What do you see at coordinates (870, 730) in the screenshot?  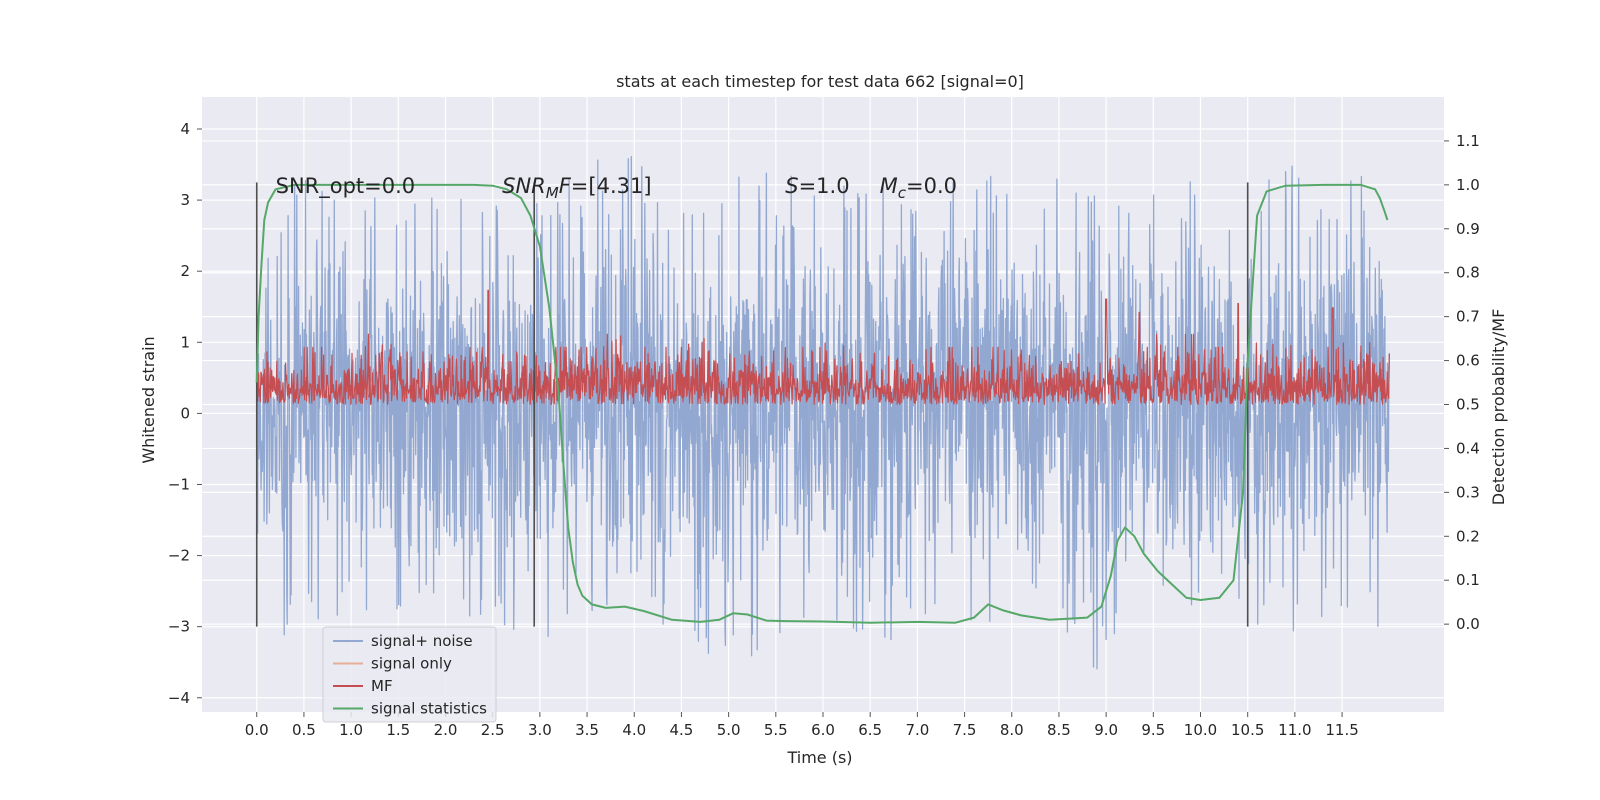 I see `x-tick-label: 6.5` at bounding box center [870, 730].